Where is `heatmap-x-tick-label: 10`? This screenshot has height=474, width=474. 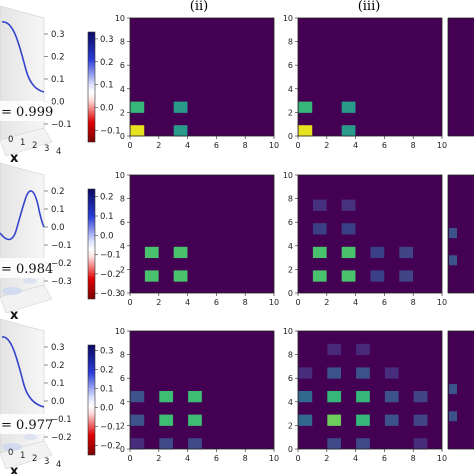
heatmap-x-tick-label: 10 is located at coordinates (442, 458).